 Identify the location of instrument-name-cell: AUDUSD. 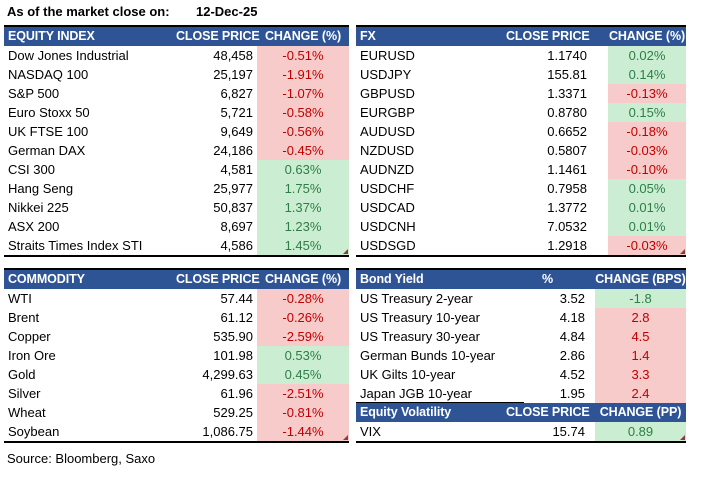
(387, 131).